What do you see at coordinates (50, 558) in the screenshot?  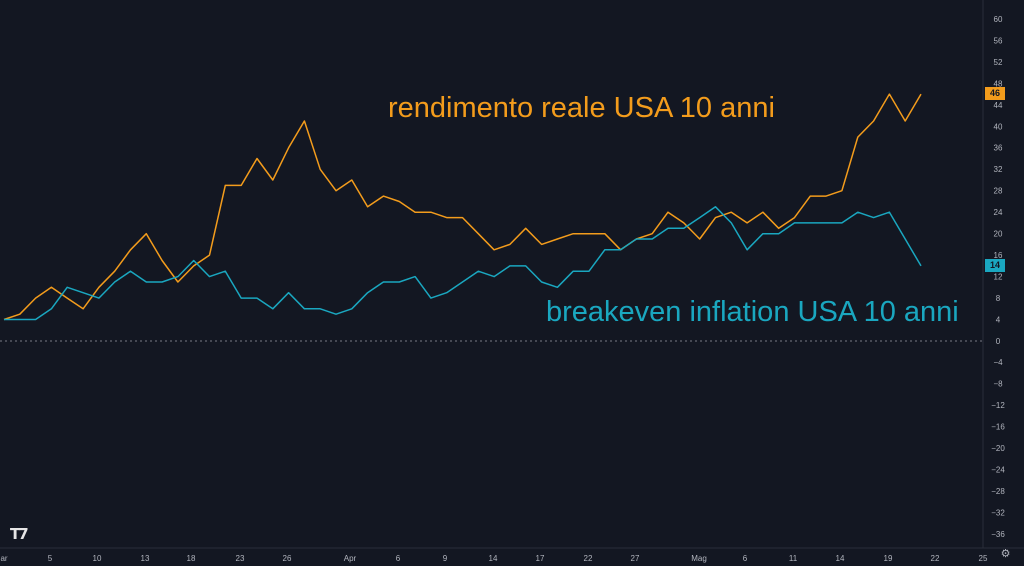 I see `x-tick-label: 5` at bounding box center [50, 558].